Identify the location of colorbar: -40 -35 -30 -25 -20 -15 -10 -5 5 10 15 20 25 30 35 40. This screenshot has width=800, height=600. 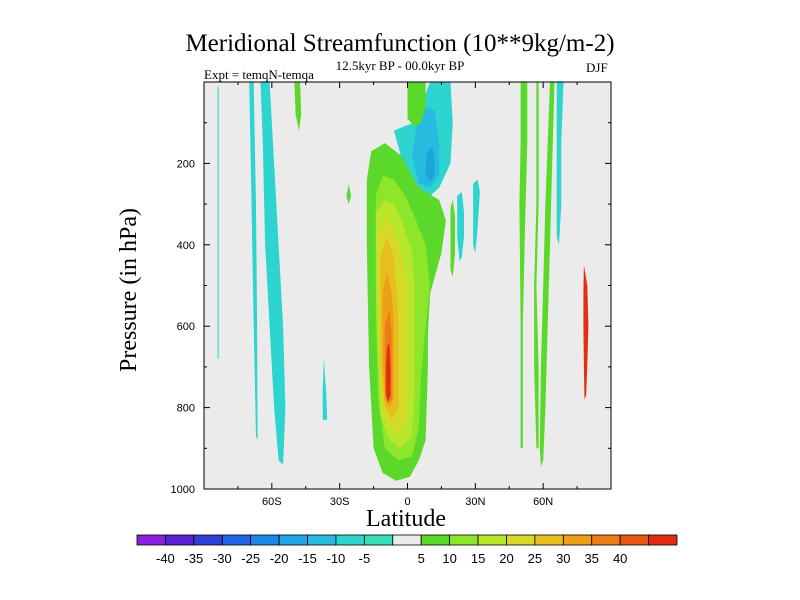
(407, 550).